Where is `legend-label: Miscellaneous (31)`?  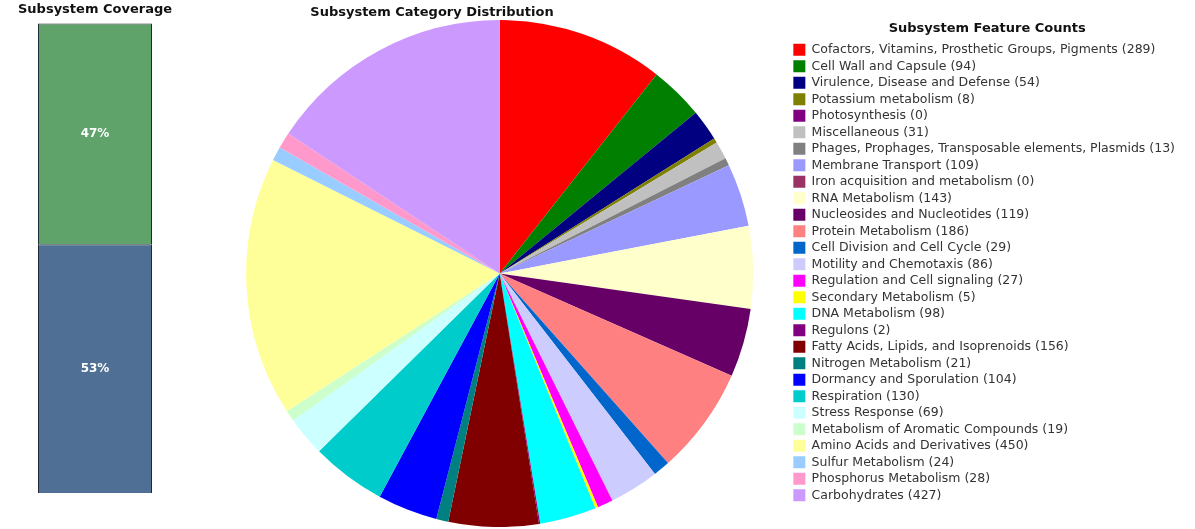
legend-label: Miscellaneous (31) is located at coordinates (870, 131).